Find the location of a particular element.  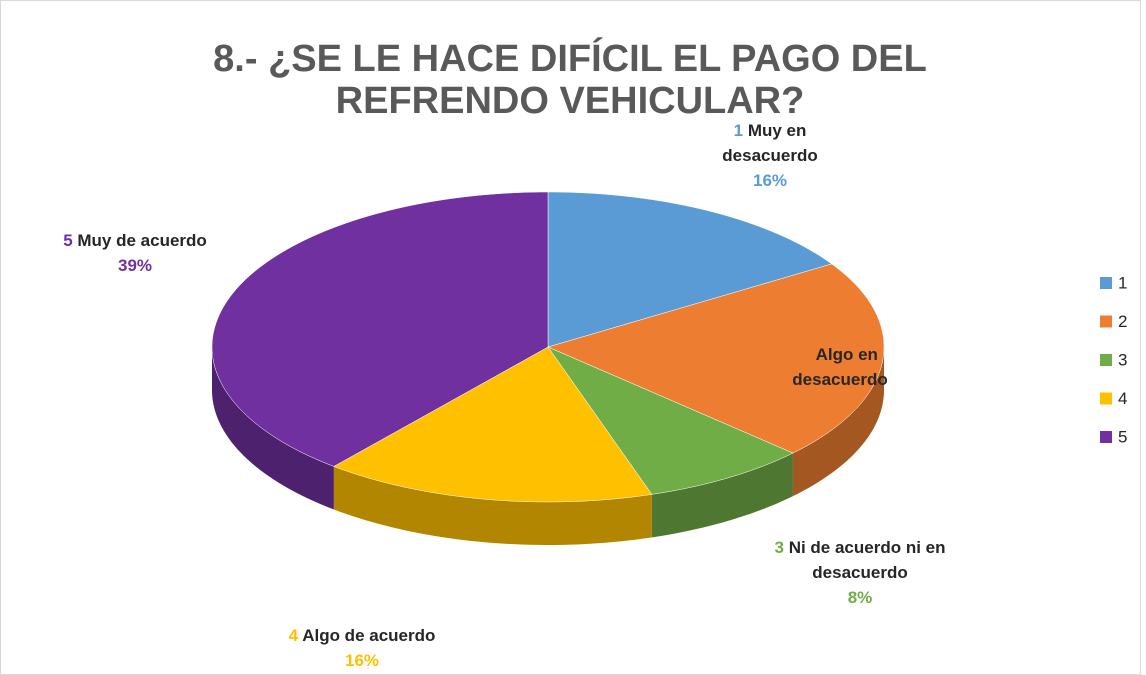

data-label-text: 3 Ni de acuerdo ni en desacuerdo is located at coordinates (860, 560).